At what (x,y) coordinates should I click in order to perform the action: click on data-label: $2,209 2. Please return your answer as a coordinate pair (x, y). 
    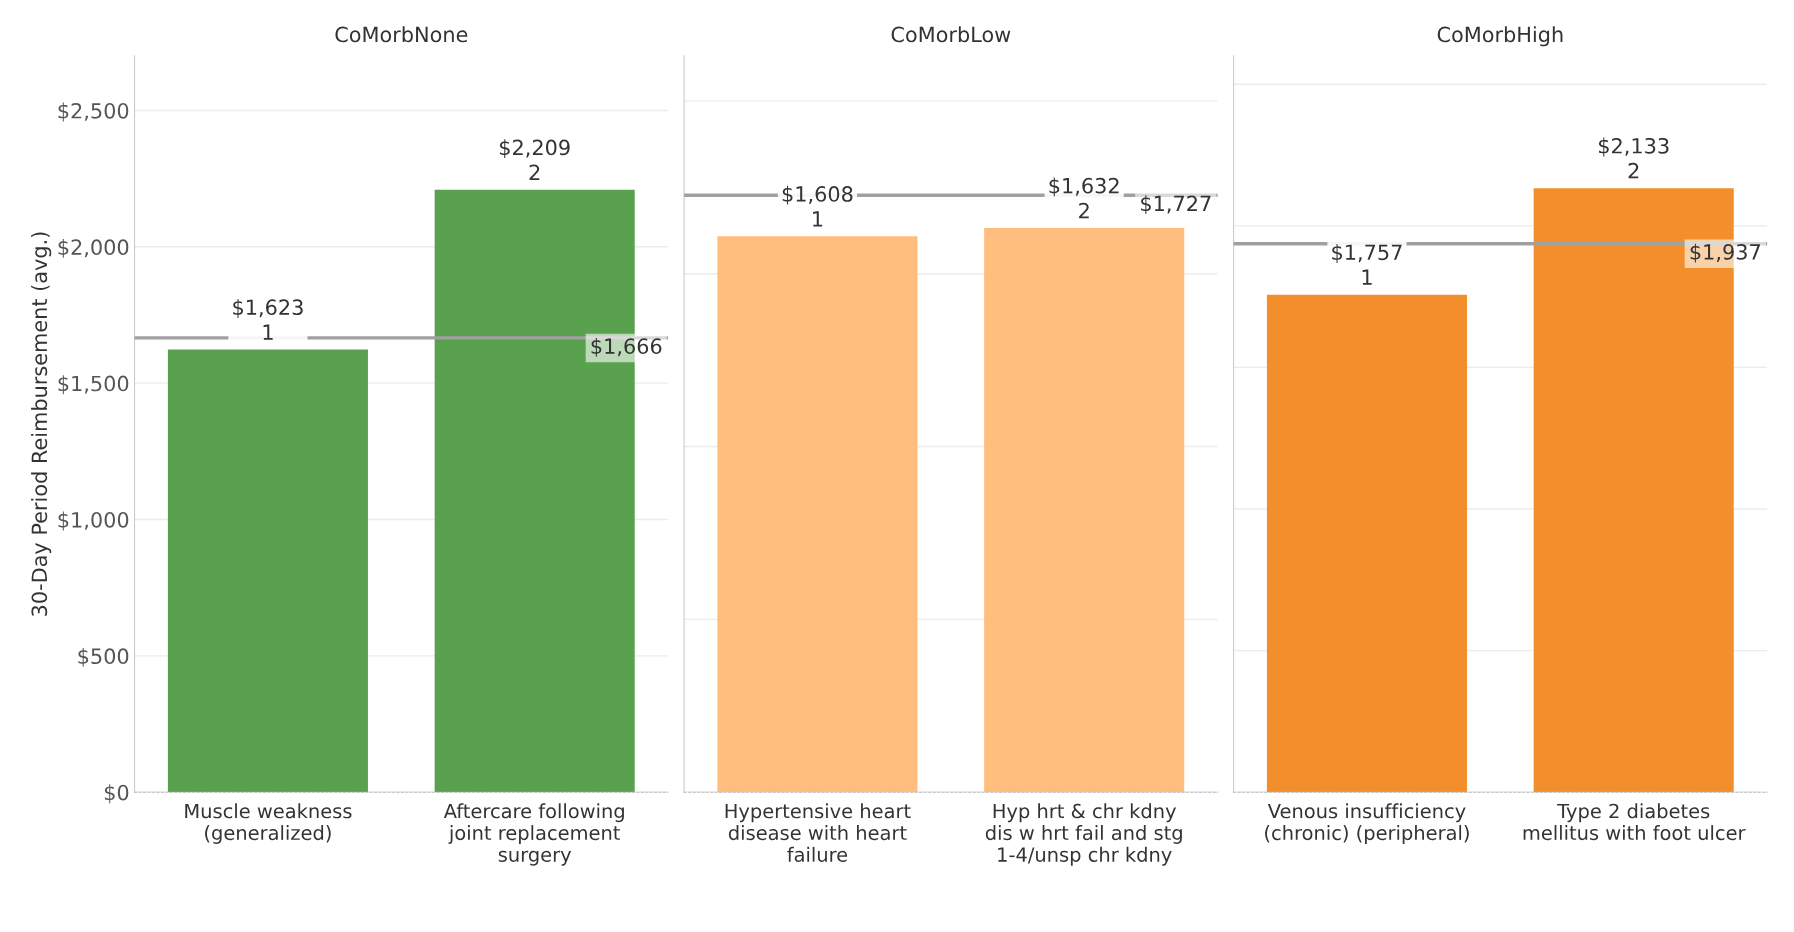
    Looking at the image, I should click on (534, 159).